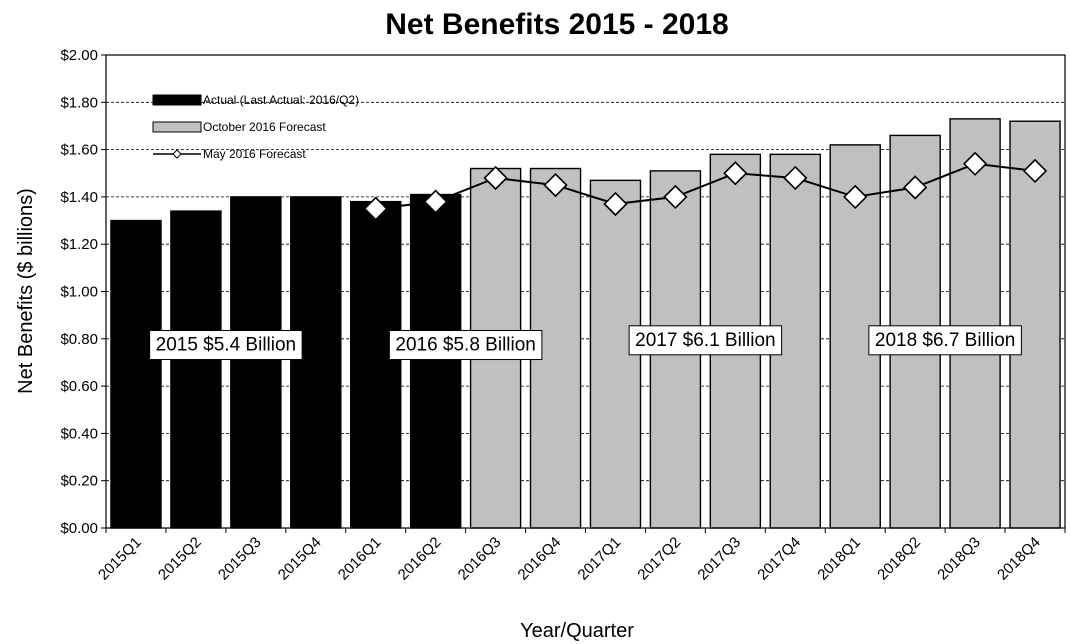 This screenshot has width=1070, height=644. What do you see at coordinates (839, 559) in the screenshot?
I see `x-tick-label: 2018Q1` at bounding box center [839, 559].